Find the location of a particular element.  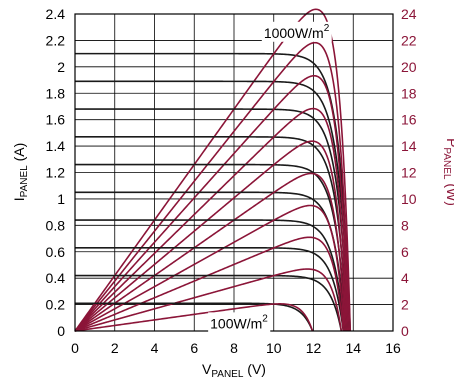

y-left-tick-label: 1 is located at coordinates (61, 199).